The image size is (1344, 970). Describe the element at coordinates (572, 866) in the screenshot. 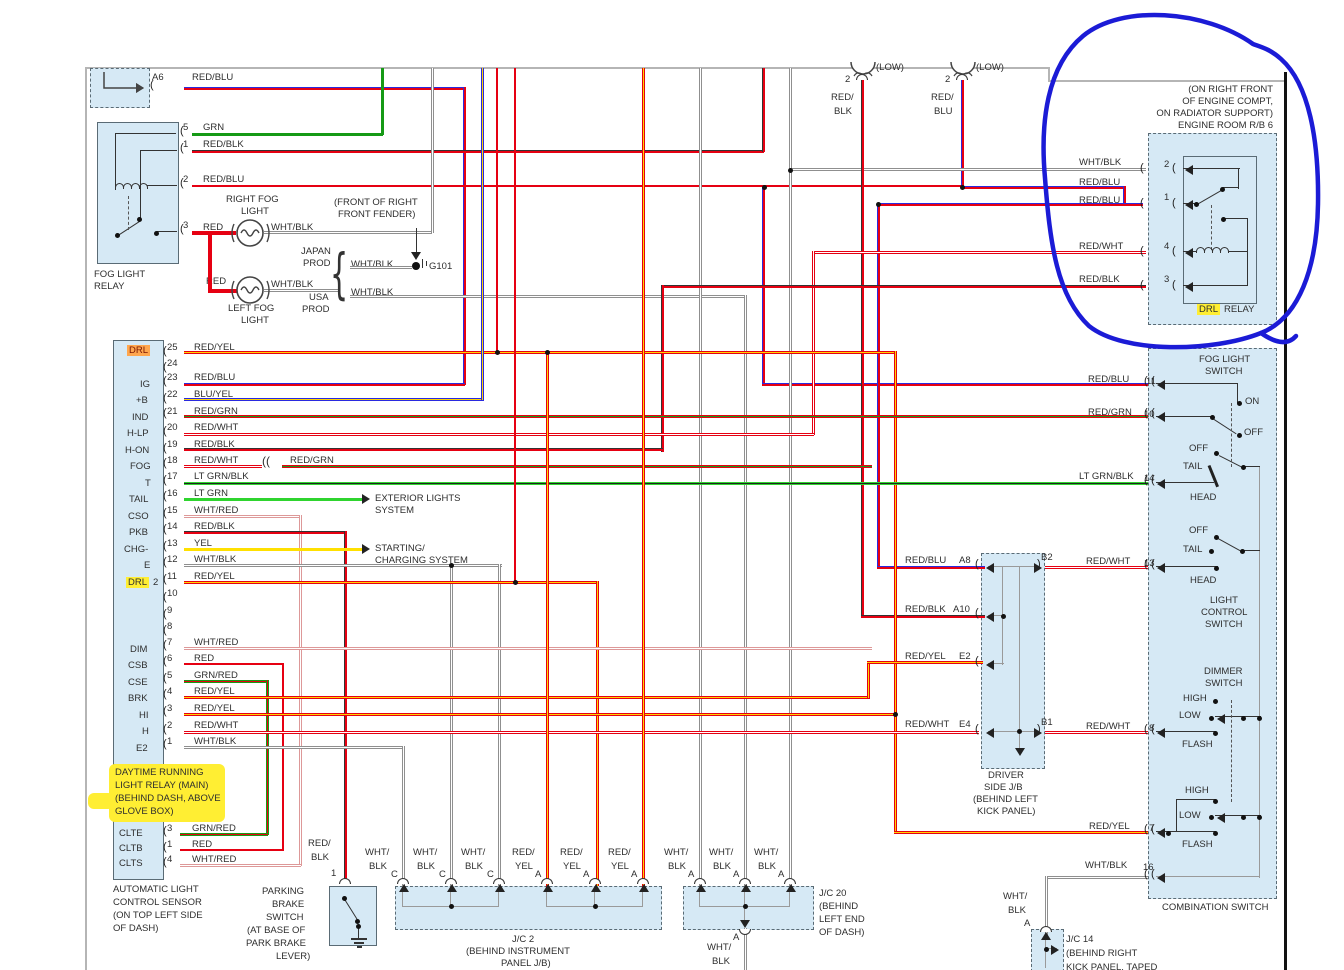

I see `label-bottom: YEL` at that location.